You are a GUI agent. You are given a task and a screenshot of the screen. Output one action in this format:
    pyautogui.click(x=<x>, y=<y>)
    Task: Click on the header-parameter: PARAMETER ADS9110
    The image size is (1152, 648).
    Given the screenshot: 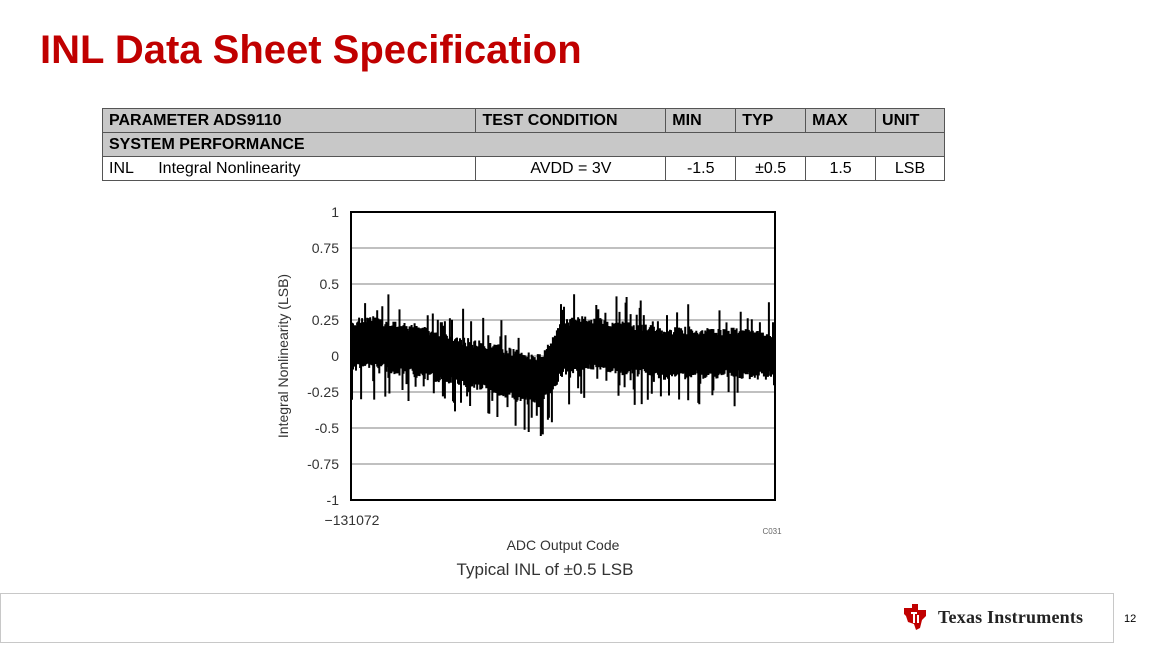 What is the action you would take?
    pyautogui.click(x=289, y=120)
    